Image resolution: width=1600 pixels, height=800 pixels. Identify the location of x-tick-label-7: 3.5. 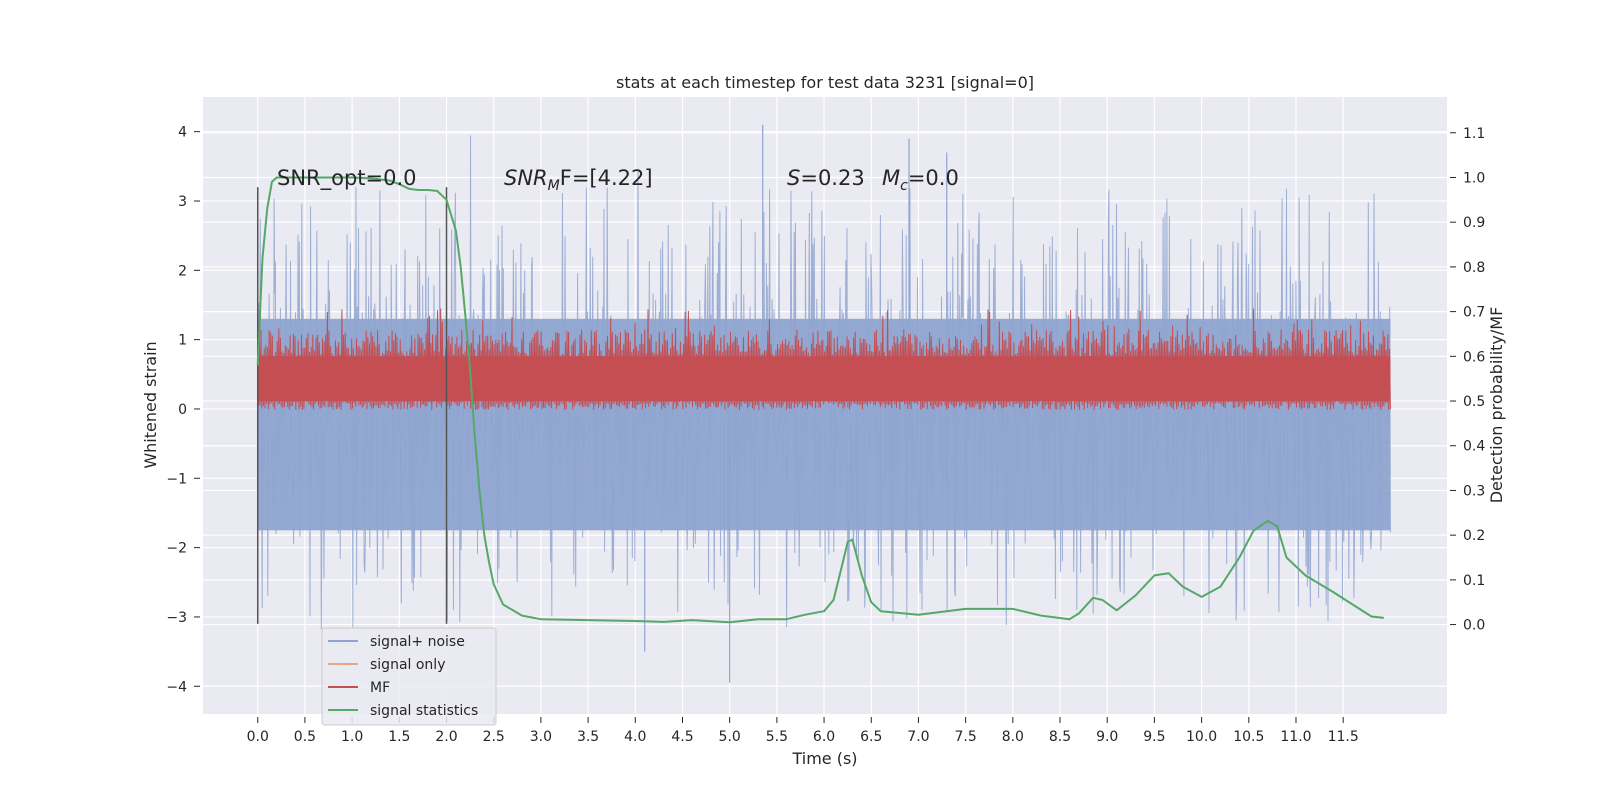
(588, 737).